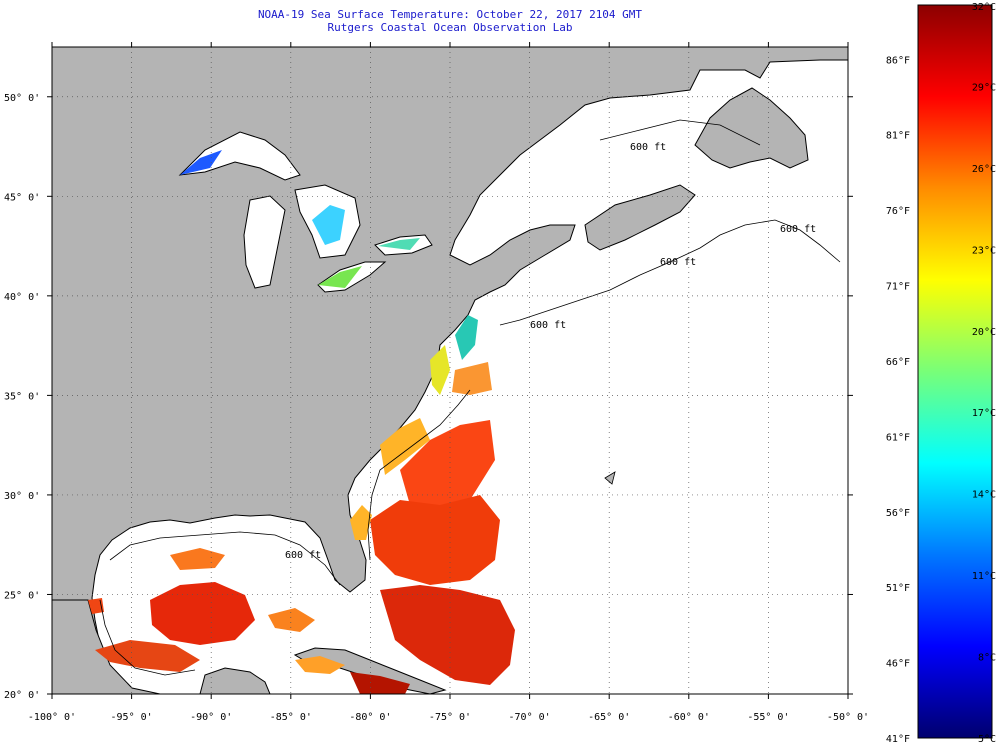 Image resolution: width=1000 pixels, height=754 pixels. What do you see at coordinates (898, 513) in the screenshot?
I see `colorbar-fahrenheit-label: 56°F` at bounding box center [898, 513].